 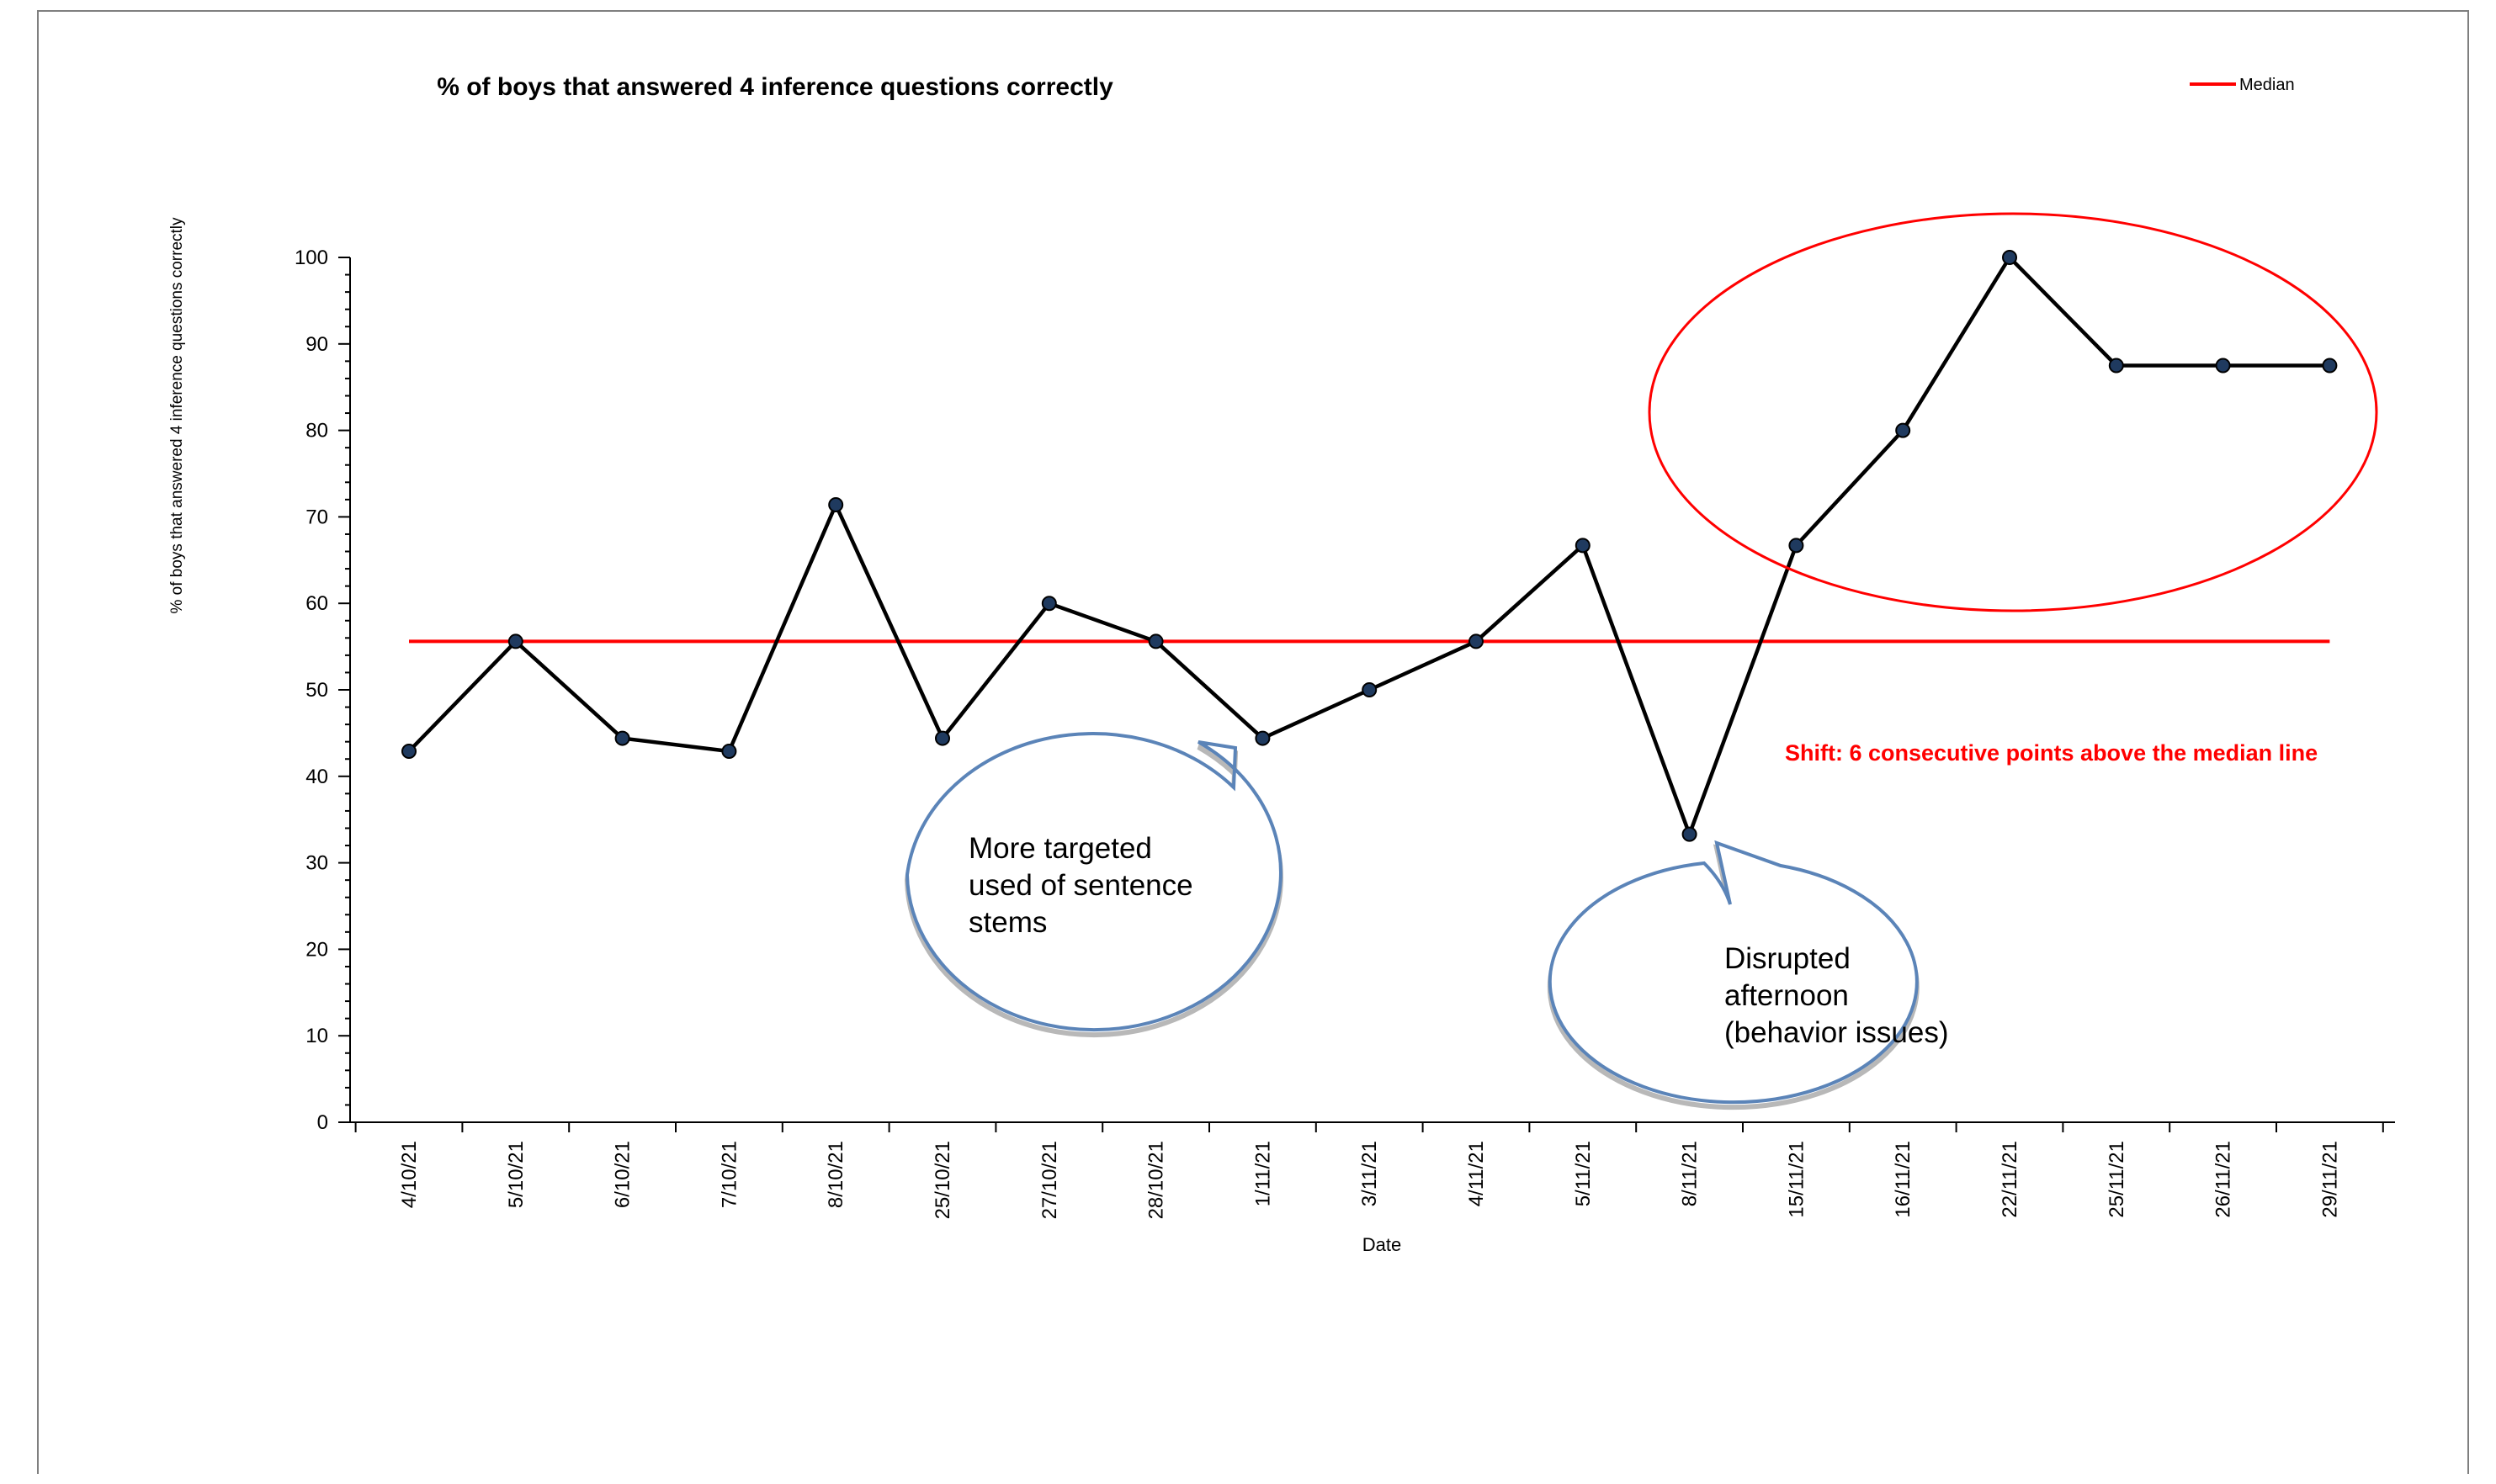 What do you see at coordinates (1081, 885) in the screenshot?
I see `callout-1-line-2: used of sentence` at bounding box center [1081, 885].